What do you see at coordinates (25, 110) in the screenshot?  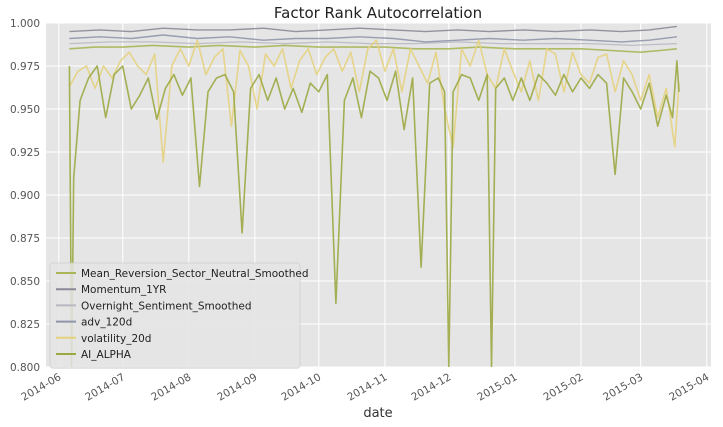 I see `y-tick-label: 0.950` at bounding box center [25, 110].